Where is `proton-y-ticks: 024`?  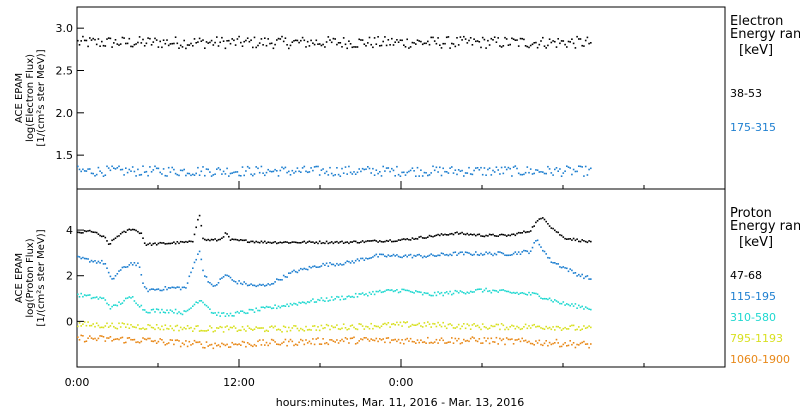 proton-y-ticks: 024 is located at coordinates (75, 276).